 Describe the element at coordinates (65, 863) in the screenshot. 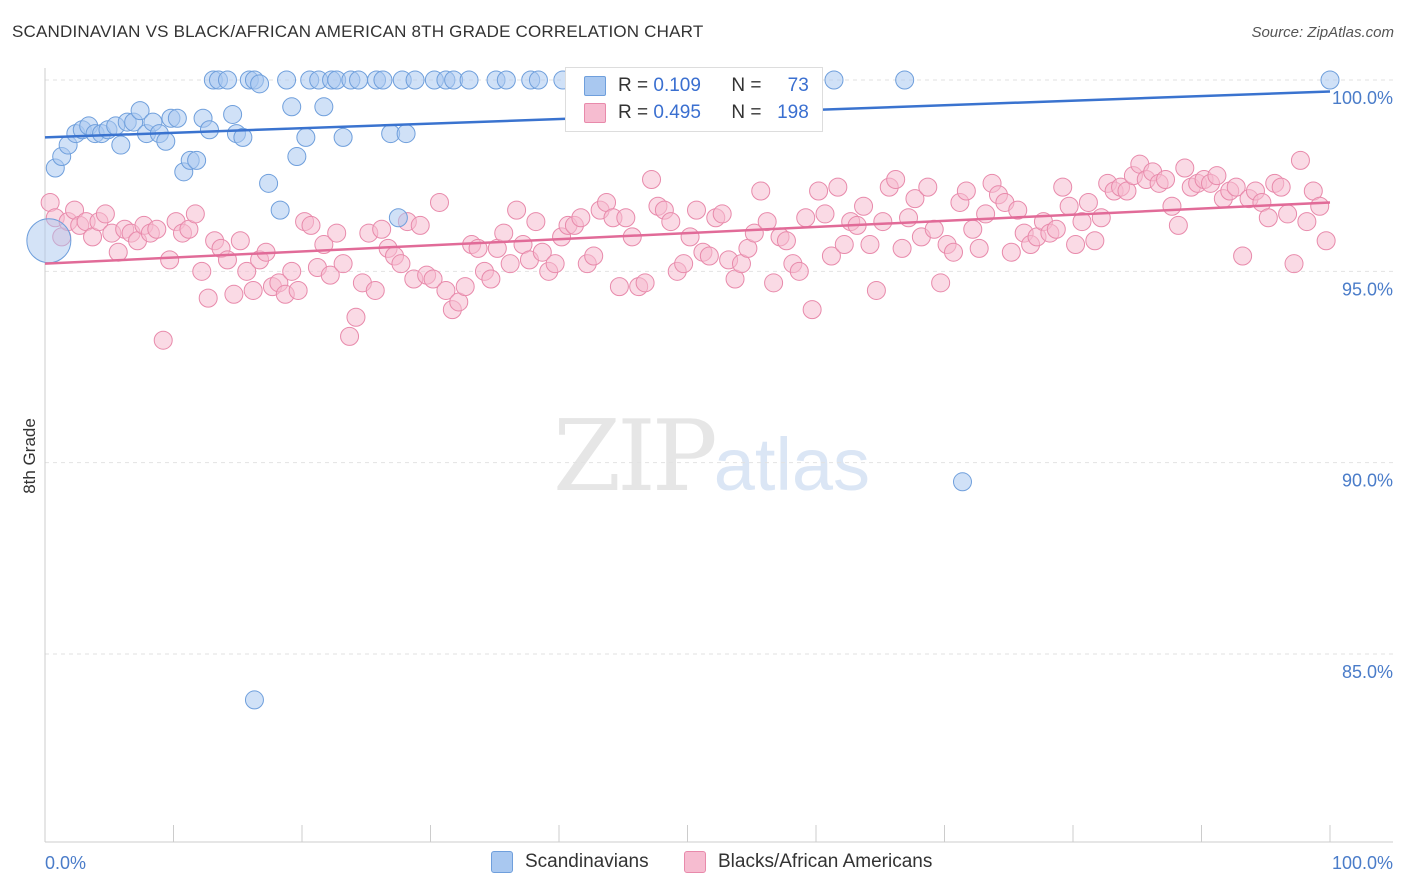

I see `x-tick-label: 0.0%` at that location.